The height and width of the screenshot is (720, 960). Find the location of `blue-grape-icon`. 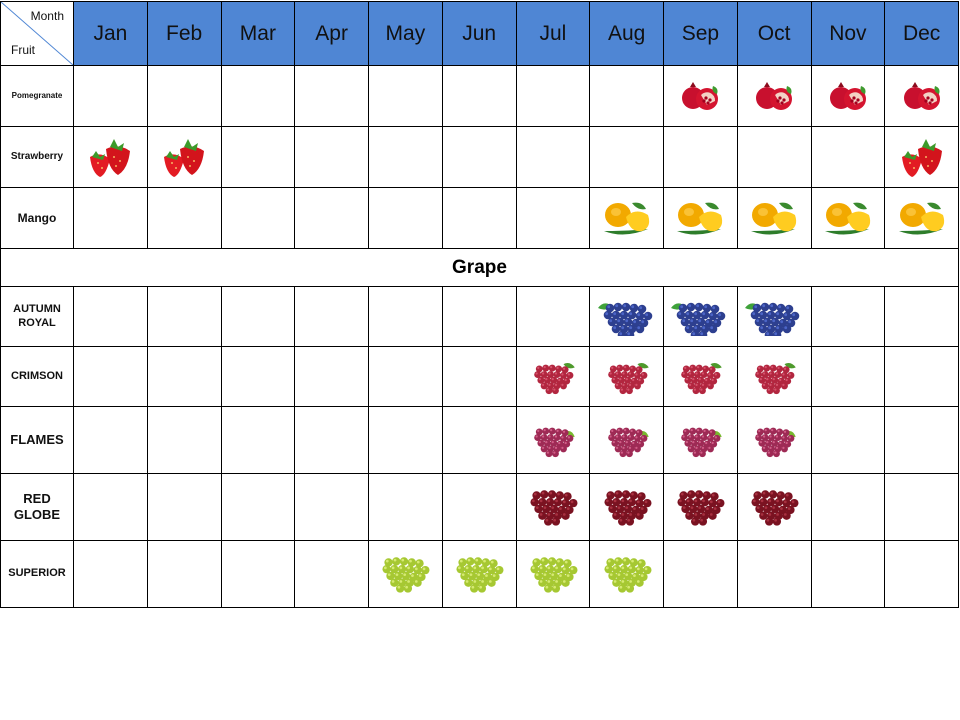

blue-grape-icon is located at coordinates (774, 317).